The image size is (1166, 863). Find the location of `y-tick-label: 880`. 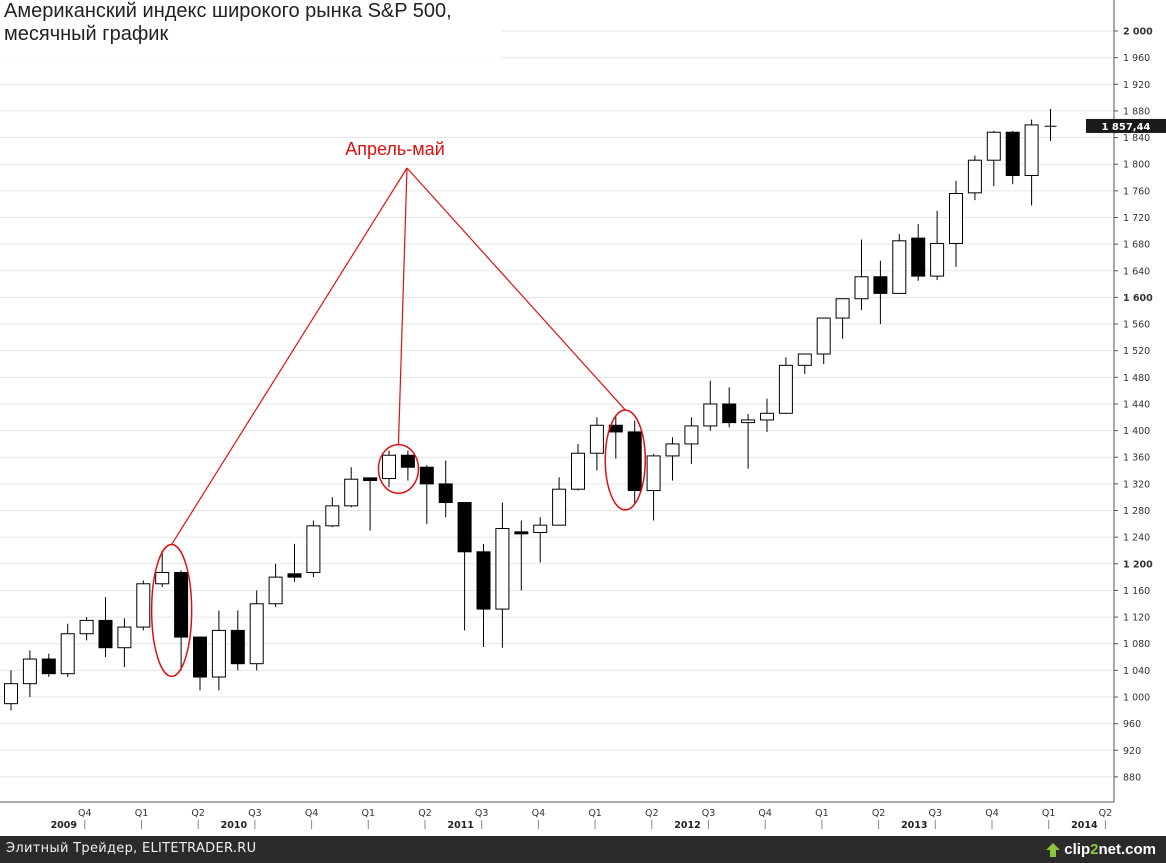

y-tick-label: 880 is located at coordinates (1132, 777).